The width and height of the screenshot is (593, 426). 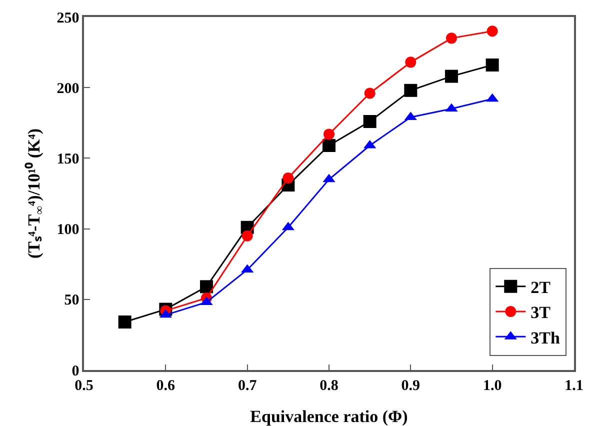 I want to click on y-tick-label: 200, so click(x=68, y=88).